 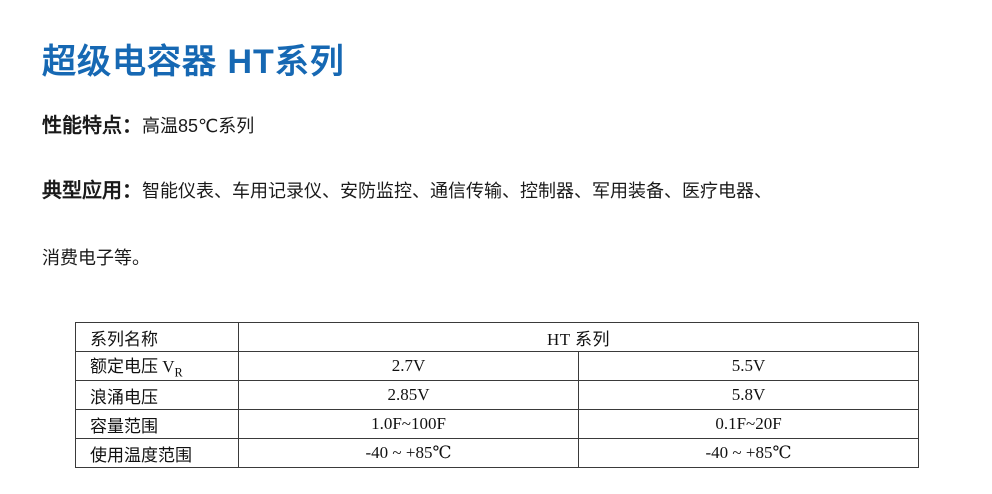 I want to click on table-cell-temperature-range-b: -40 ~ +85℃, so click(x=748, y=453).